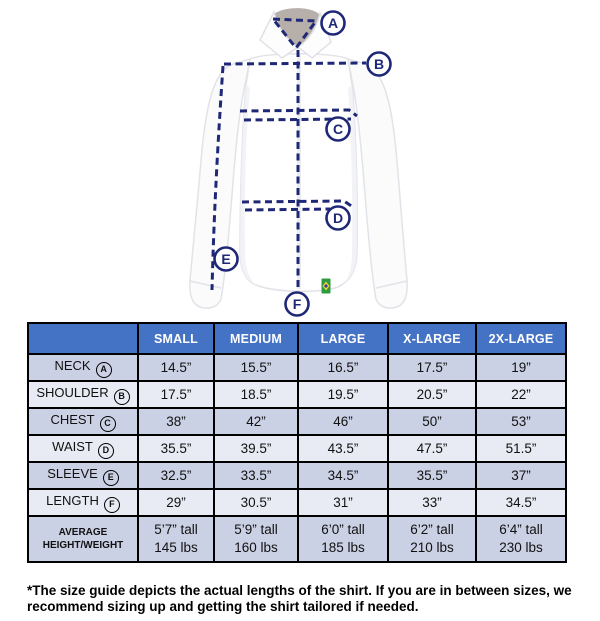 The image size is (600, 621). What do you see at coordinates (72, 392) in the screenshot?
I see `row-label: SHOULDER` at bounding box center [72, 392].